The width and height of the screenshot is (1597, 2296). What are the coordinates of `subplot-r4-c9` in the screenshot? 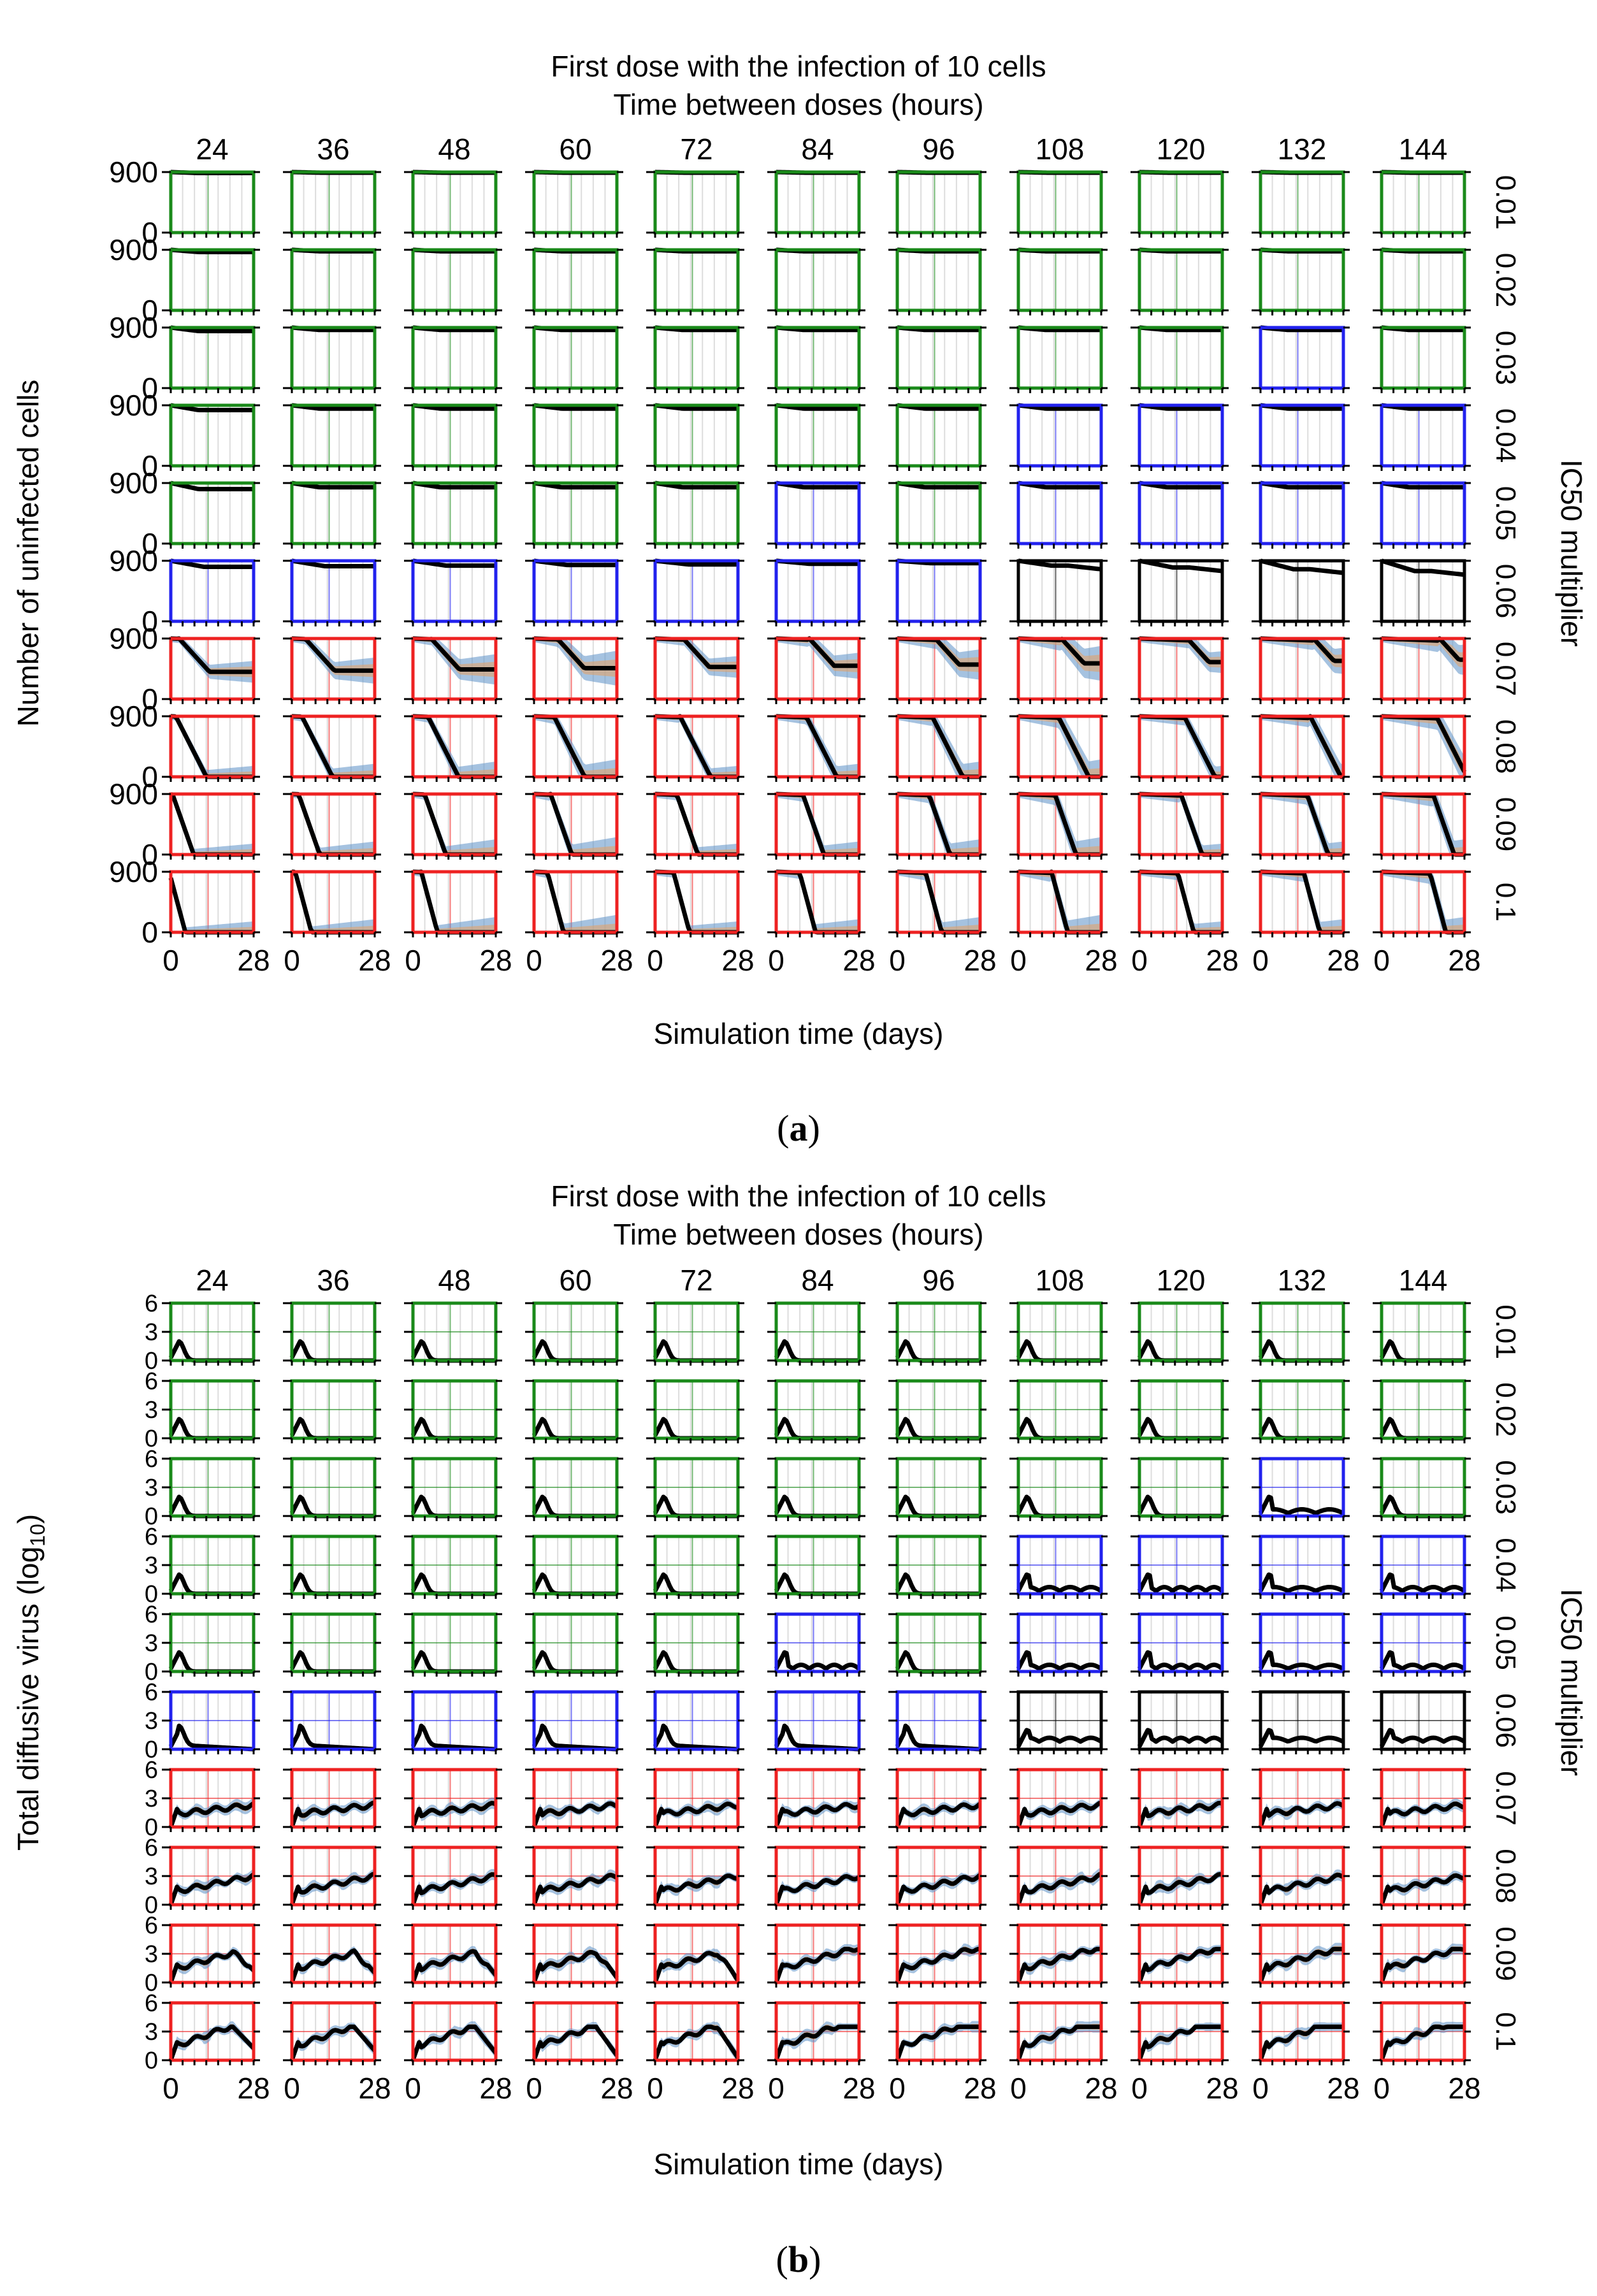 It's located at (1301, 1644).